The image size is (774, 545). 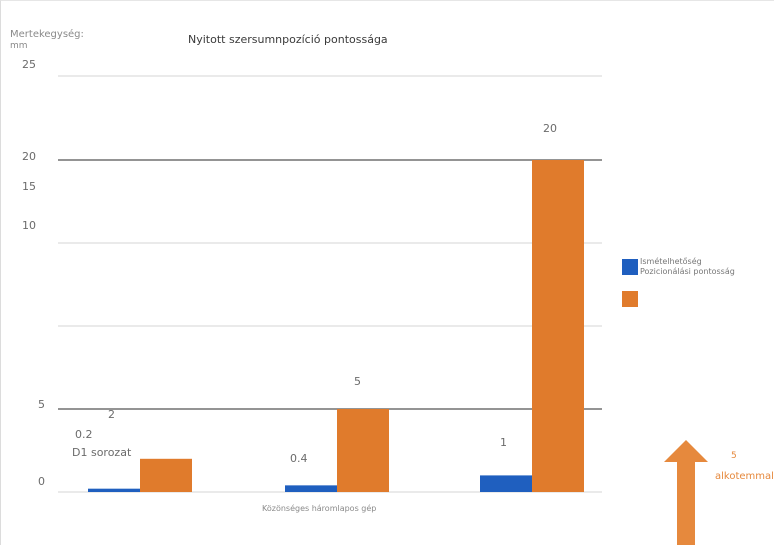 I want to click on series-note: D1 sorozat, so click(x=102, y=452).